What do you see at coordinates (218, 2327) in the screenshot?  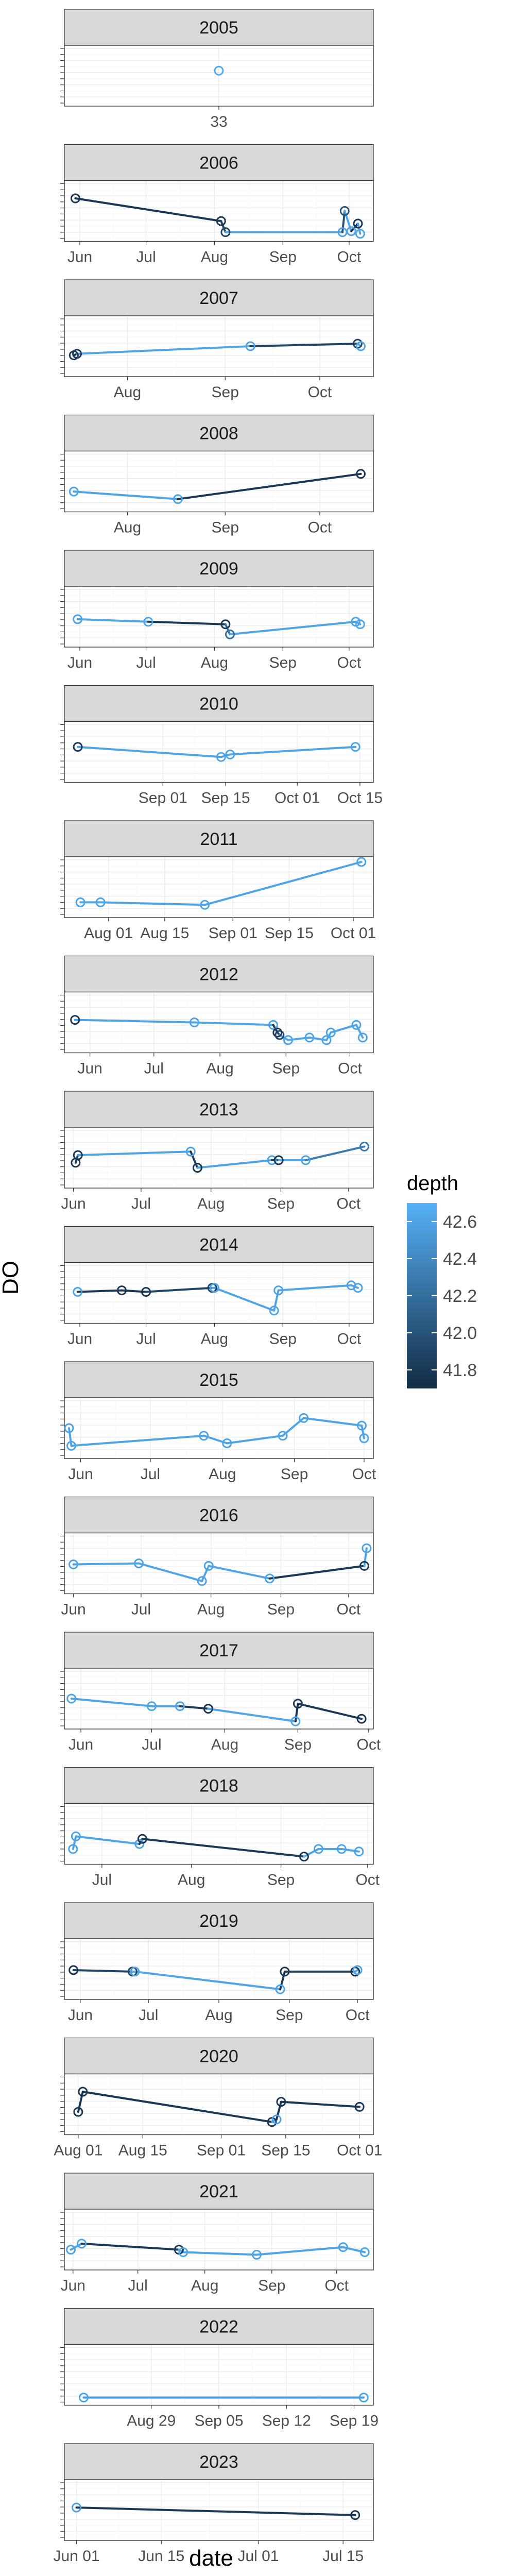 I see `facet-strip-label: 2022` at bounding box center [218, 2327].